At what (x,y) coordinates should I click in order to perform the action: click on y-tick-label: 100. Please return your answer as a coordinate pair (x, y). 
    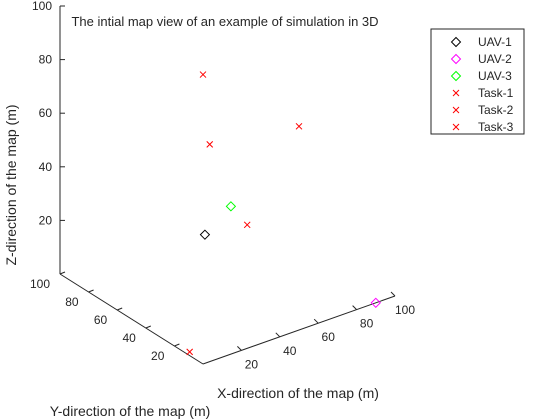
    Looking at the image, I should click on (40, 284).